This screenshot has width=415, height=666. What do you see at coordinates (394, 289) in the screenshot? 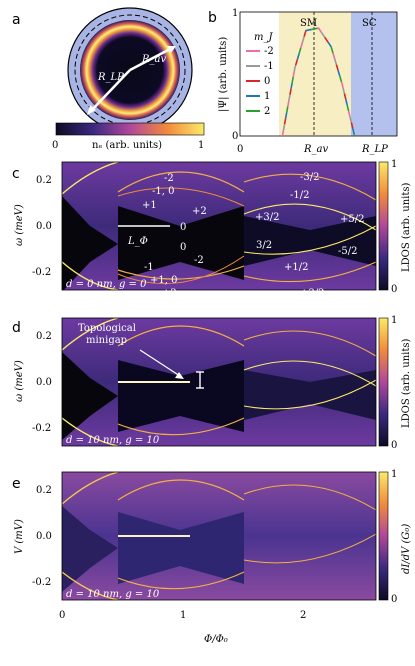
I see `c-cbar-min: 0` at bounding box center [394, 289].